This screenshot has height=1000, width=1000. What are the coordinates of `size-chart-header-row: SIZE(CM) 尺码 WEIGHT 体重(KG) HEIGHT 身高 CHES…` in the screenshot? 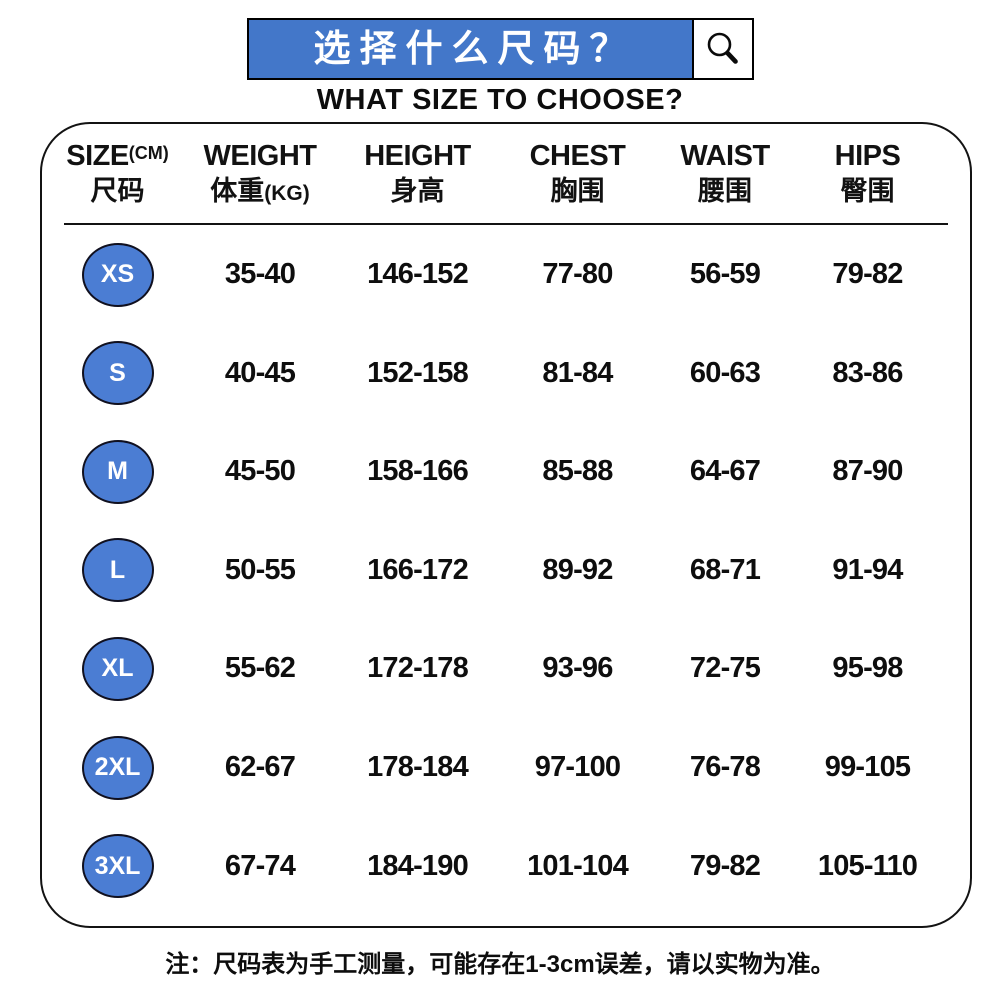 It's located at (506, 173).